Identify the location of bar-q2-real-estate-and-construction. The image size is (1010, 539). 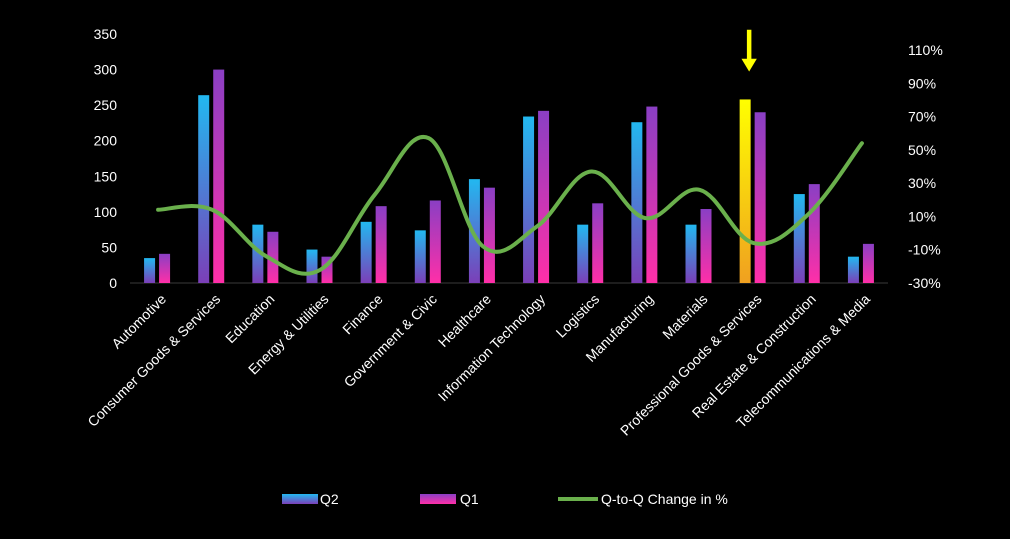
(799, 238).